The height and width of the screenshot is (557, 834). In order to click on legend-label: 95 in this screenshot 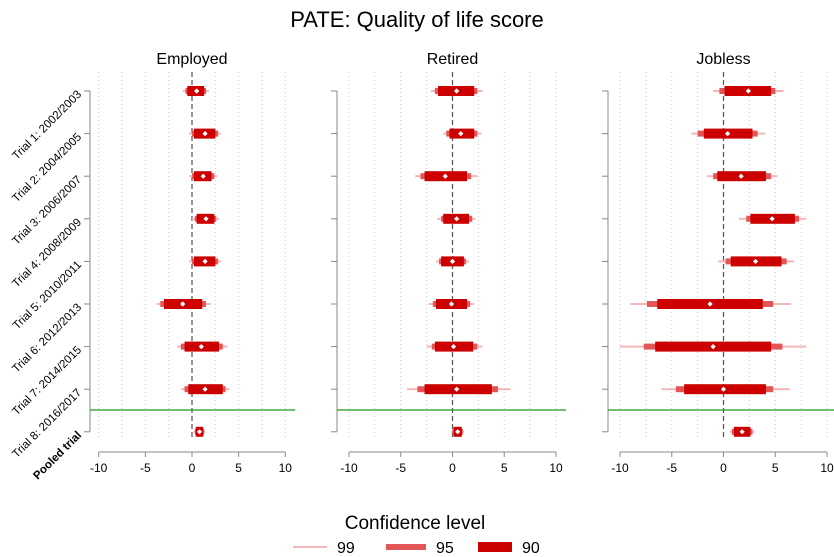, I will do `click(445, 548)`.